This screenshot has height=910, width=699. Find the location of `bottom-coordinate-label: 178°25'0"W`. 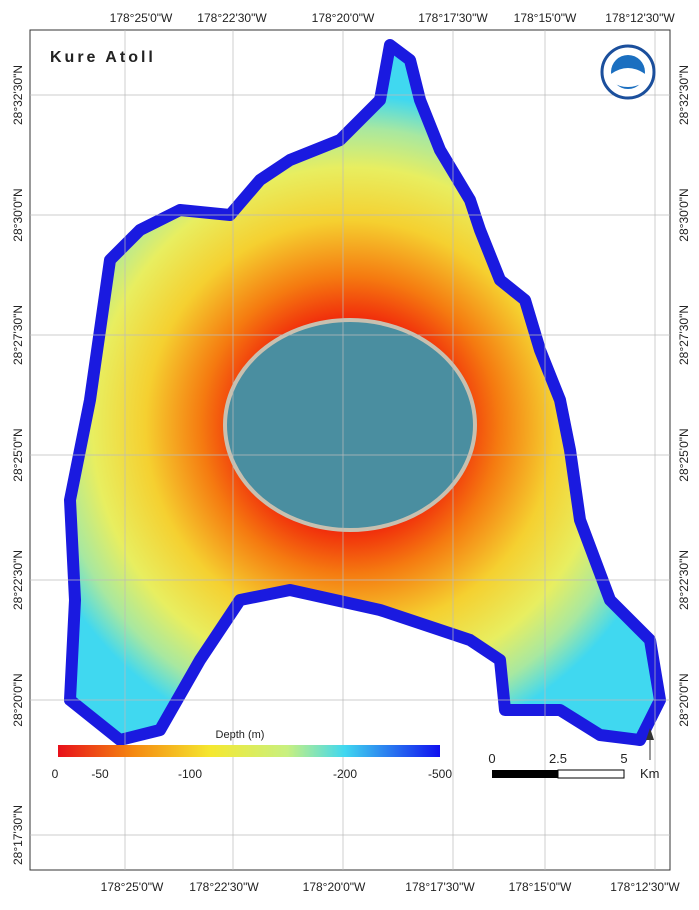

bottom-coordinate-label: 178°25'0"W is located at coordinates (132, 887).